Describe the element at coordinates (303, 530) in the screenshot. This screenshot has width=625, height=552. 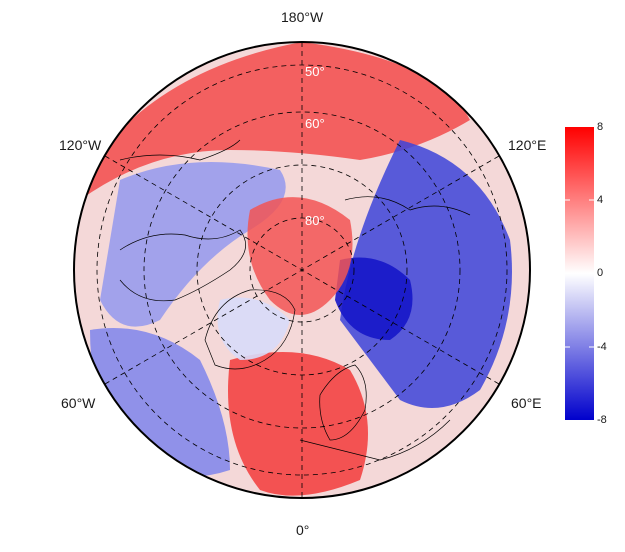
I see `lon-label-0: 0°` at that location.